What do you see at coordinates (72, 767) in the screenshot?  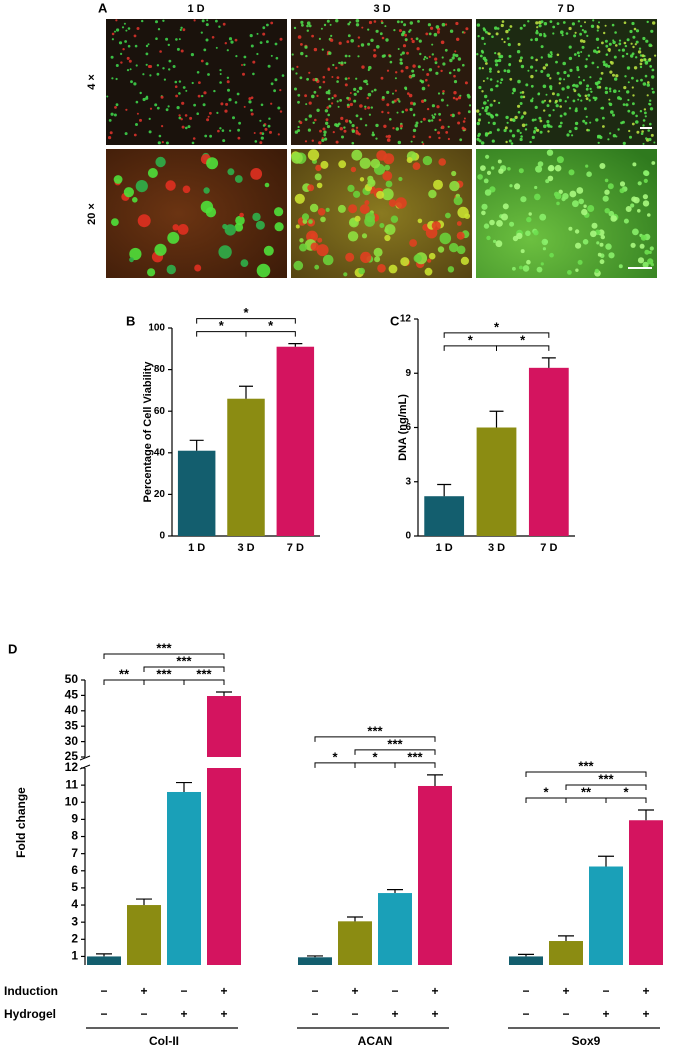 I see `y-tick-label: 12` at bounding box center [72, 767].